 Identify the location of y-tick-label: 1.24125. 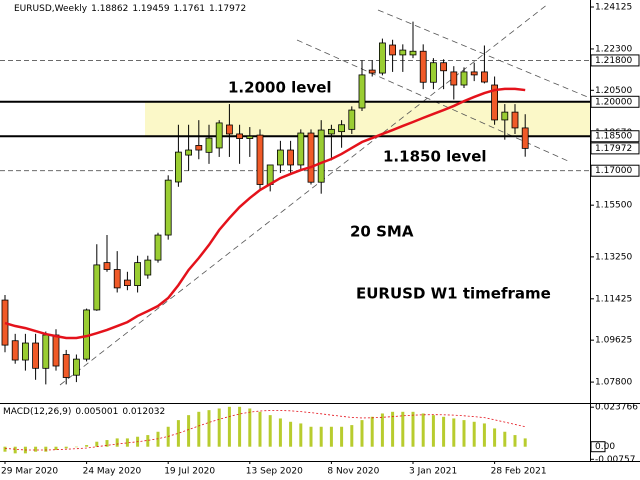
(613, 8).